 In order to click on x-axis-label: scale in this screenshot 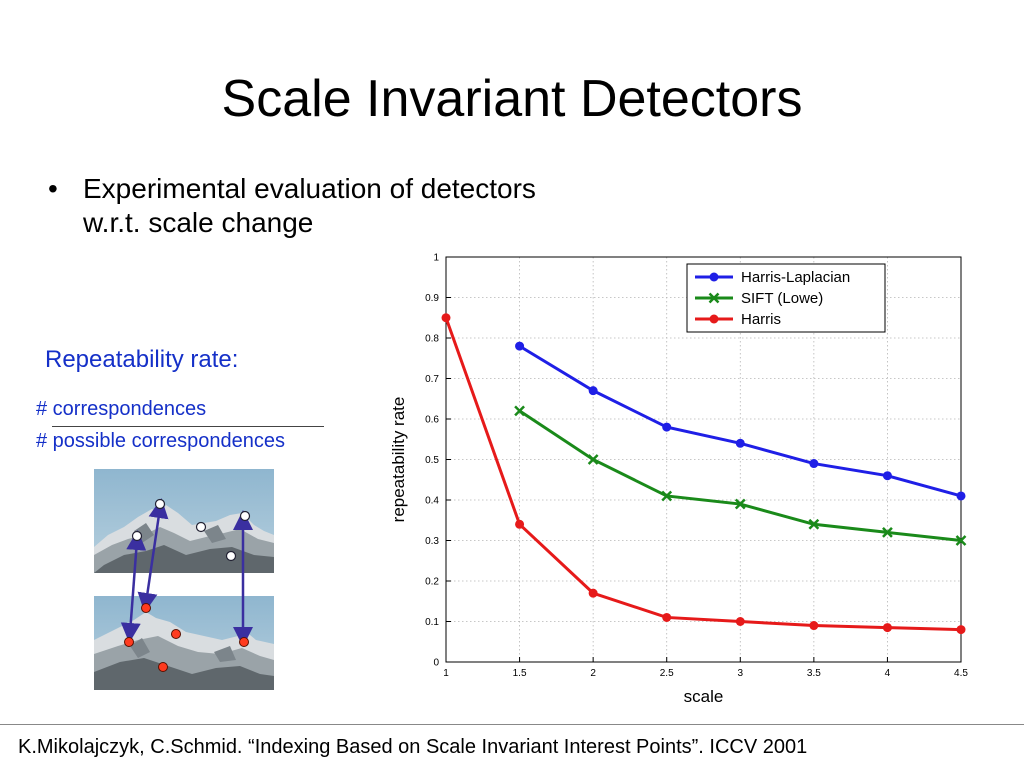, I will do `click(704, 696)`.